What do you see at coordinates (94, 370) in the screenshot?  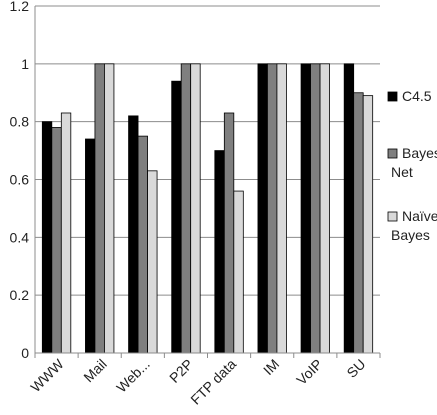 I see `x-tick-label: Mail` at bounding box center [94, 370].